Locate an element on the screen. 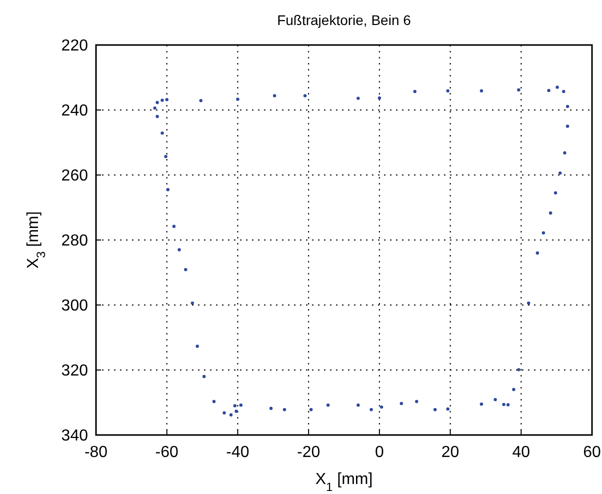  y-tick-label: 260 is located at coordinates (74, 176).